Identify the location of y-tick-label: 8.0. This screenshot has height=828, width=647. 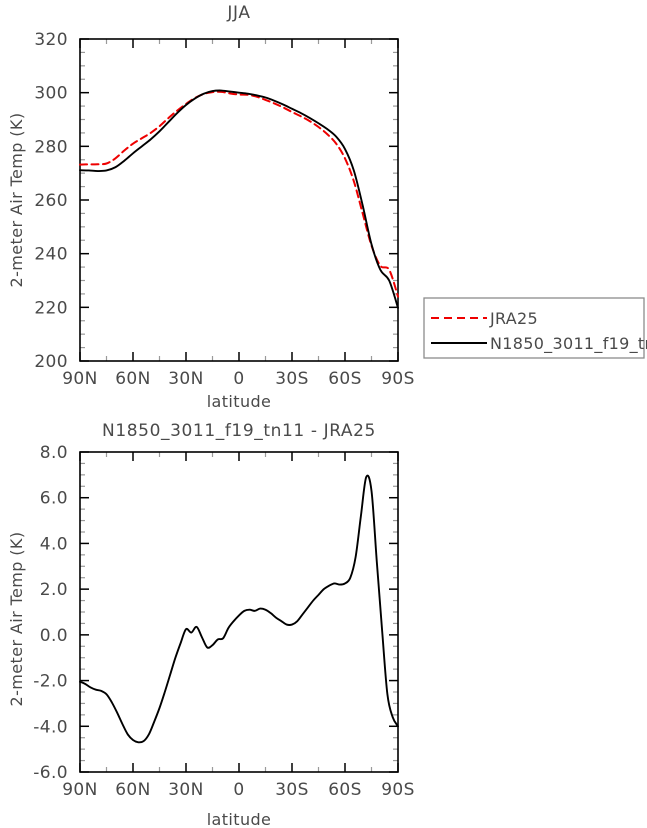
(54, 453).